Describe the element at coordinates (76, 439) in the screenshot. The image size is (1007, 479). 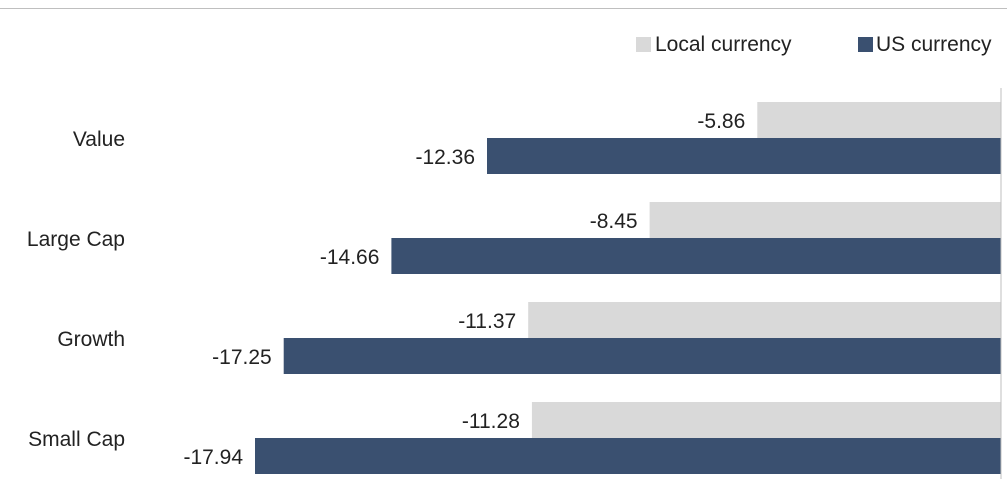
I see `category-label: Small Cap` at that location.